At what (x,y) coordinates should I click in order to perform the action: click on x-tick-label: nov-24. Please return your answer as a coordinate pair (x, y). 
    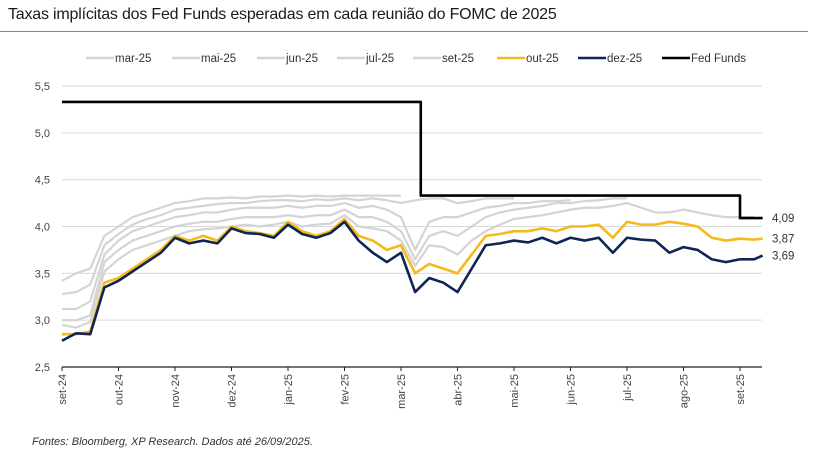
    Looking at the image, I should click on (176, 391).